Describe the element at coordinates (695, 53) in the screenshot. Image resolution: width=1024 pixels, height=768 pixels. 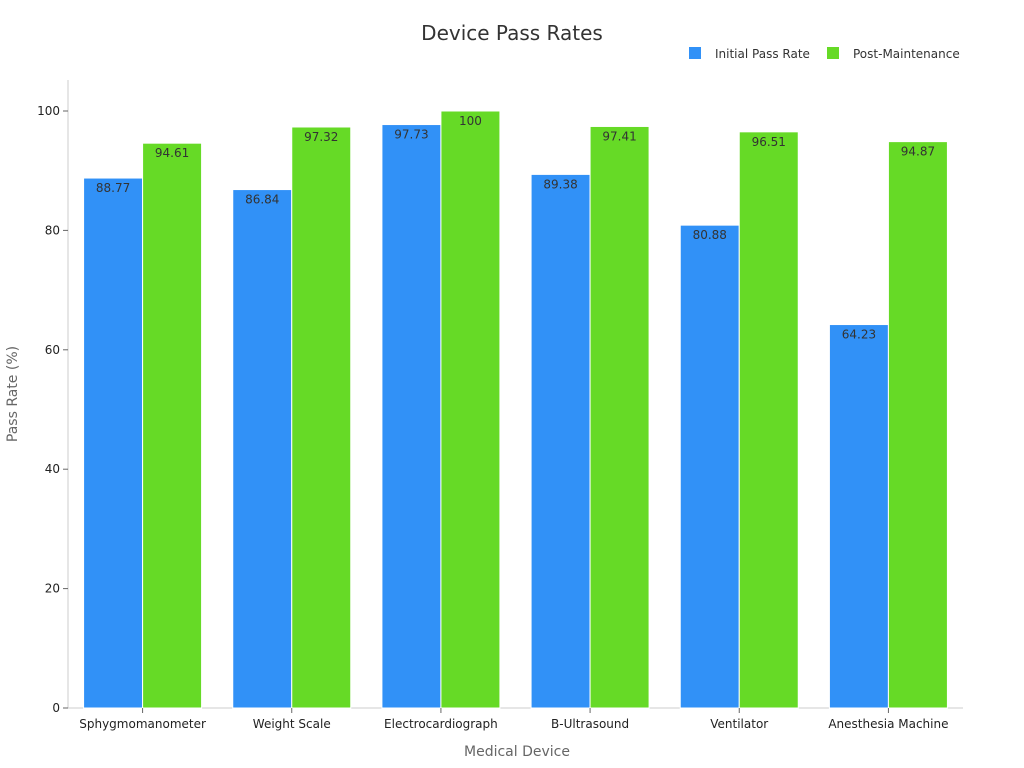
I see `legend-swatch-initial-pass-rate` at that location.